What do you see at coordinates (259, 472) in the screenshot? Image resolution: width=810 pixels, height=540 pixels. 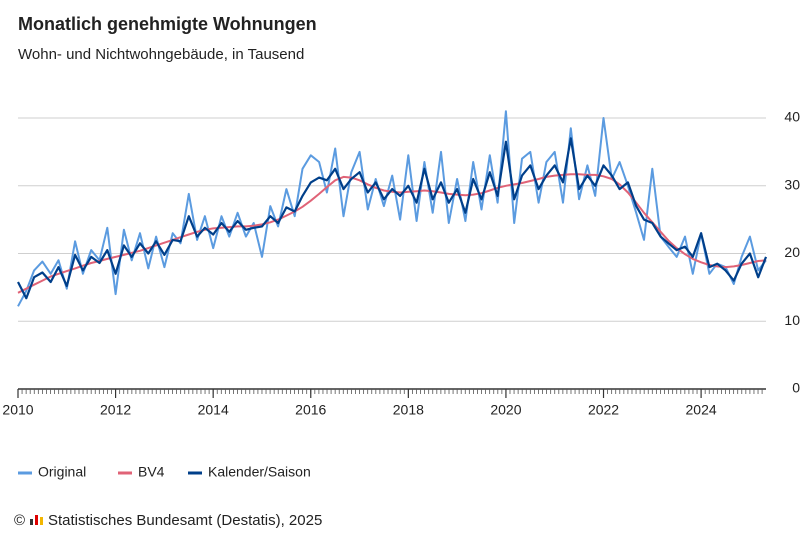 I see `legend-label: Kalender/Saison` at bounding box center [259, 472].